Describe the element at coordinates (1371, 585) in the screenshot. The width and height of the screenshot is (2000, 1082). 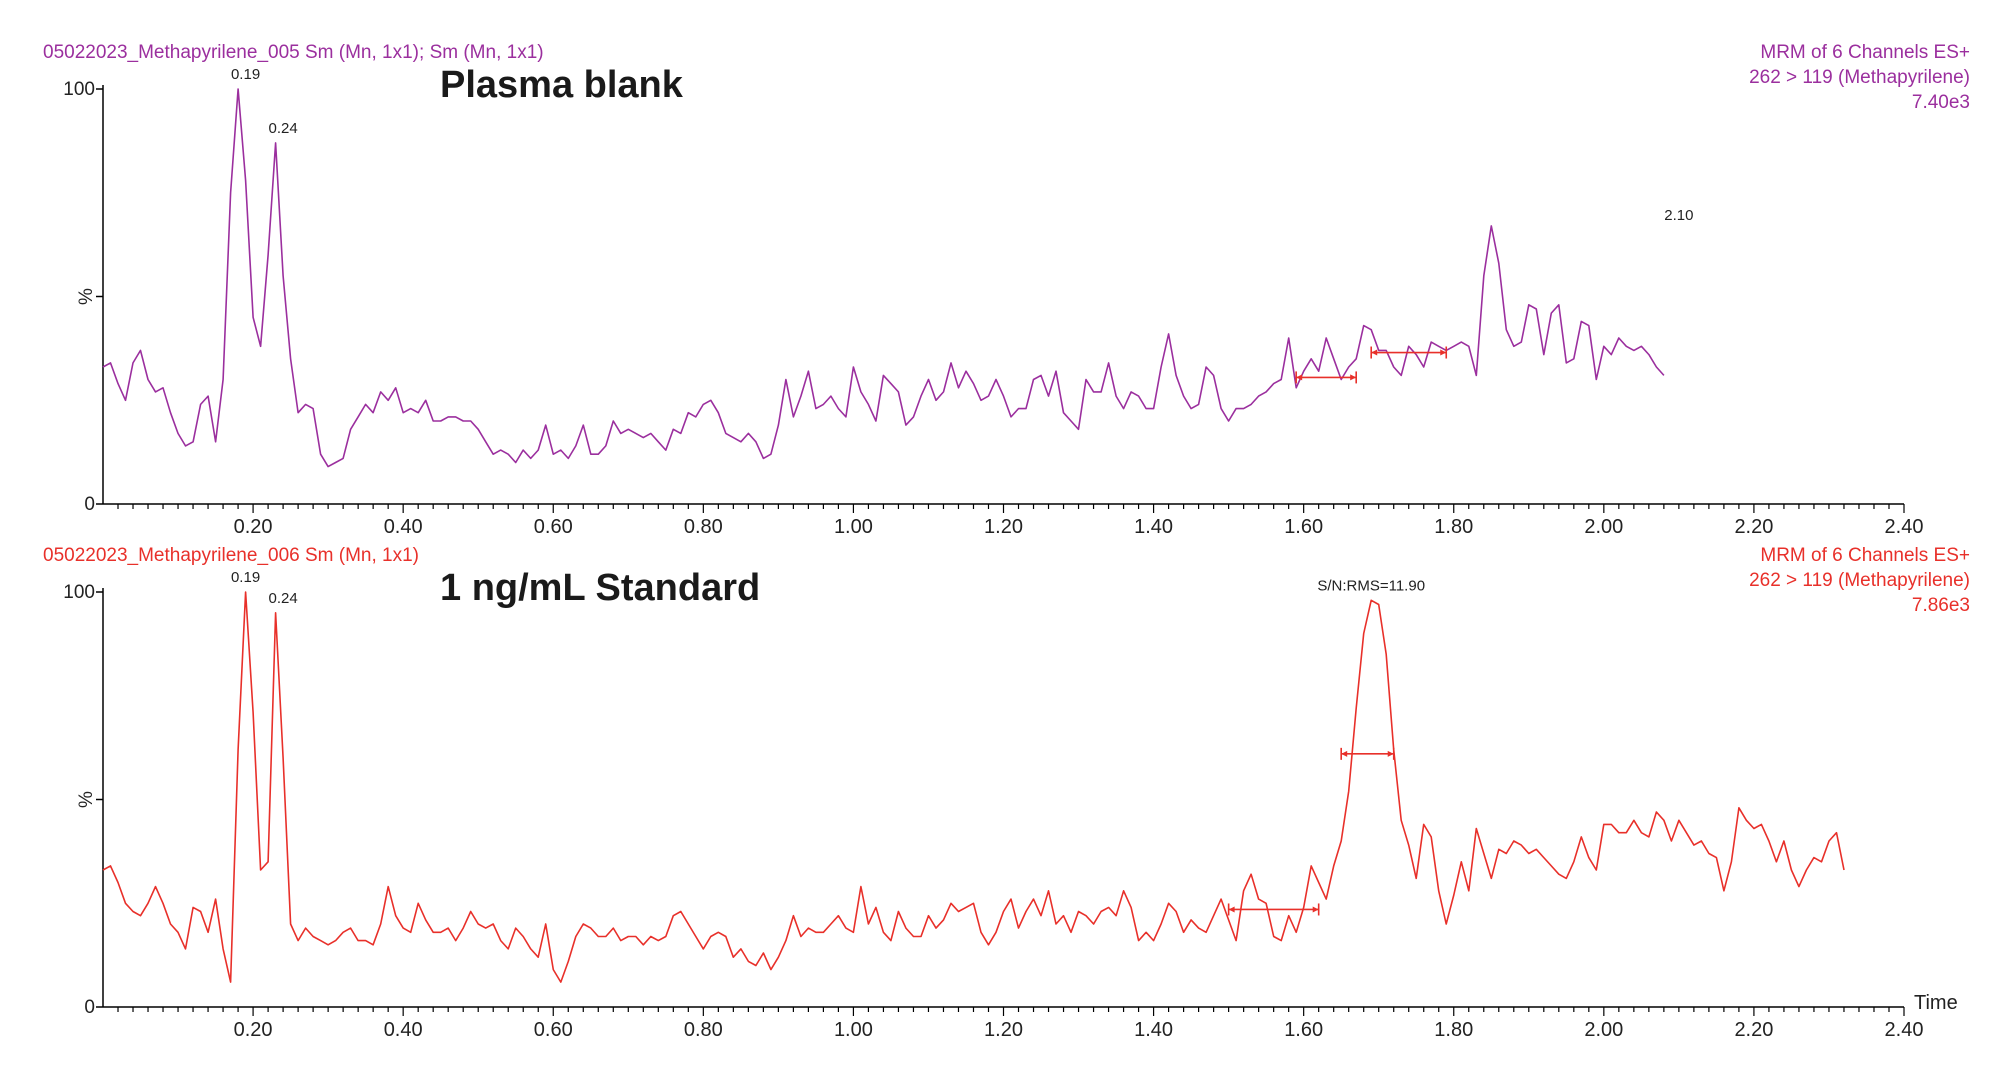
I see `signal-to-noise-label: S/N:RMS=11.90` at that location.